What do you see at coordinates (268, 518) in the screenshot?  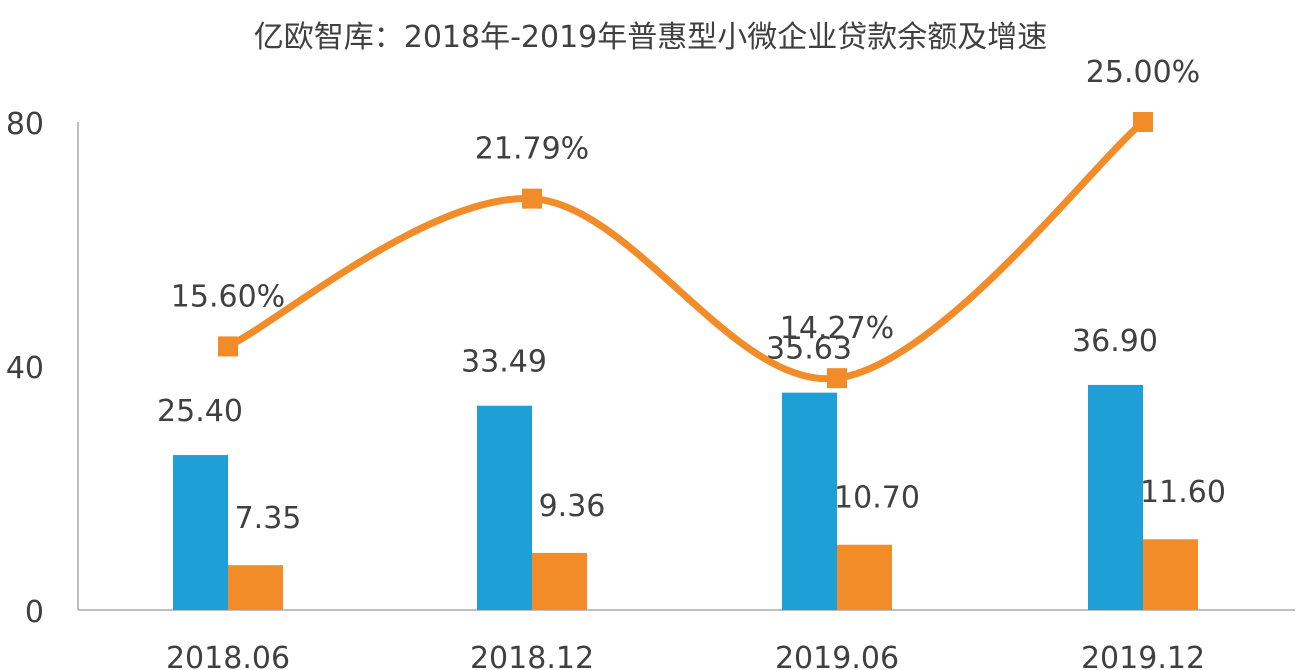 I see `bar-label-series-b: 7.35` at bounding box center [268, 518].